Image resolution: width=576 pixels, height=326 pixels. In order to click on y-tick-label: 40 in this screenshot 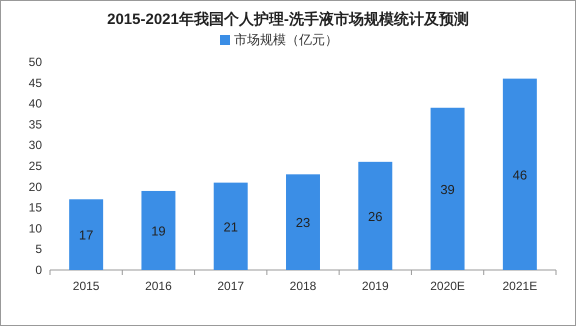, I will do `click(35, 103)`.